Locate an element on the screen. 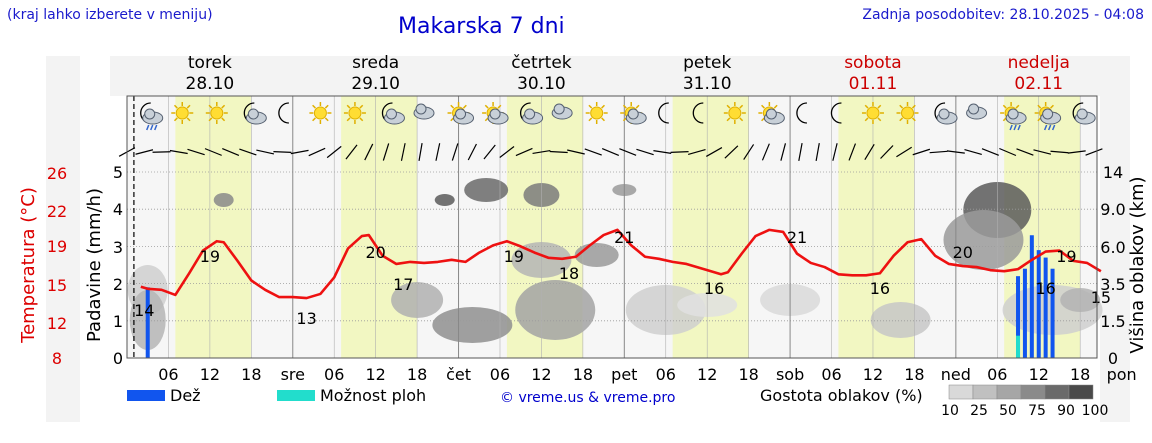 This screenshot has height=443, width=1152. cloud-height-tick-label: 9.0 is located at coordinates (1112, 209).